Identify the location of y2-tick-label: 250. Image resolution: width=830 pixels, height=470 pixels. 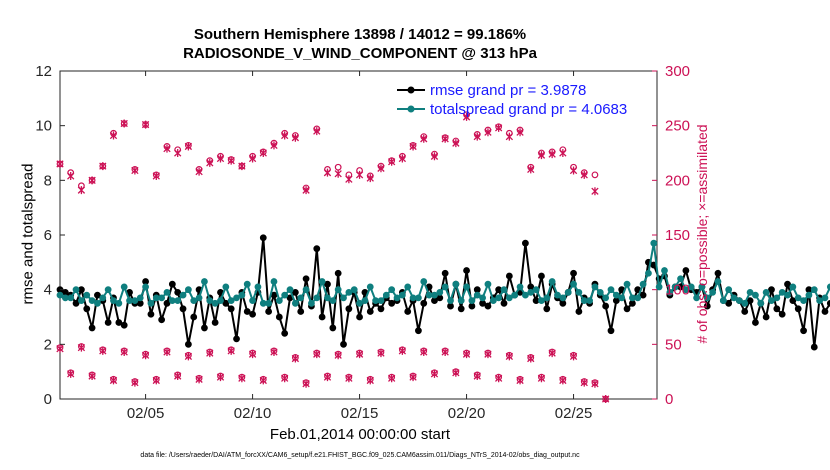
(677, 126).